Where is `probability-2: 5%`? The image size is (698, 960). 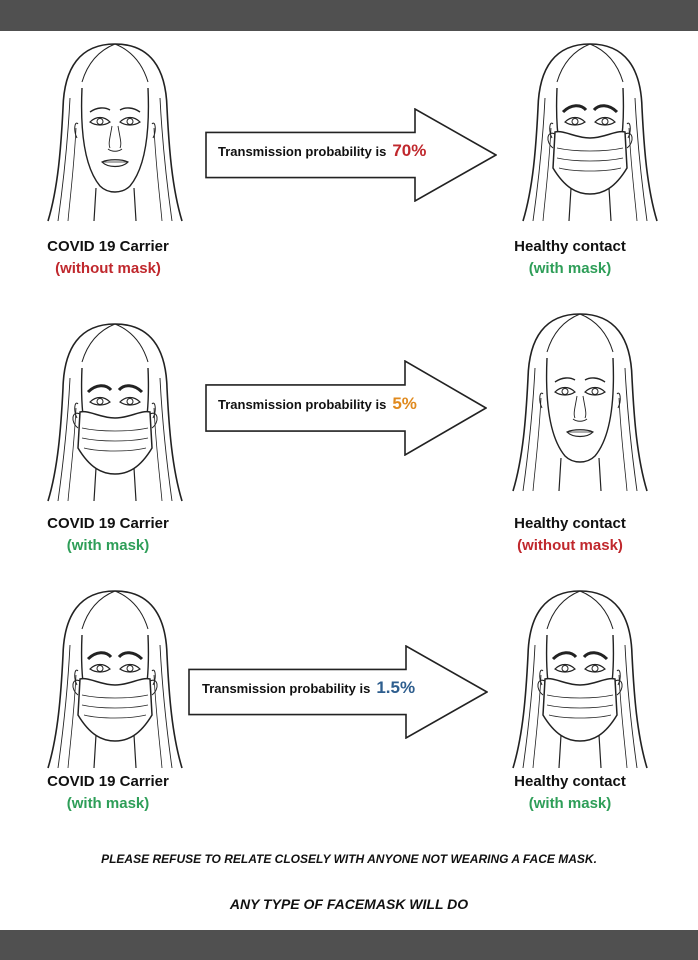 probability-2: 5% is located at coordinates (404, 403).